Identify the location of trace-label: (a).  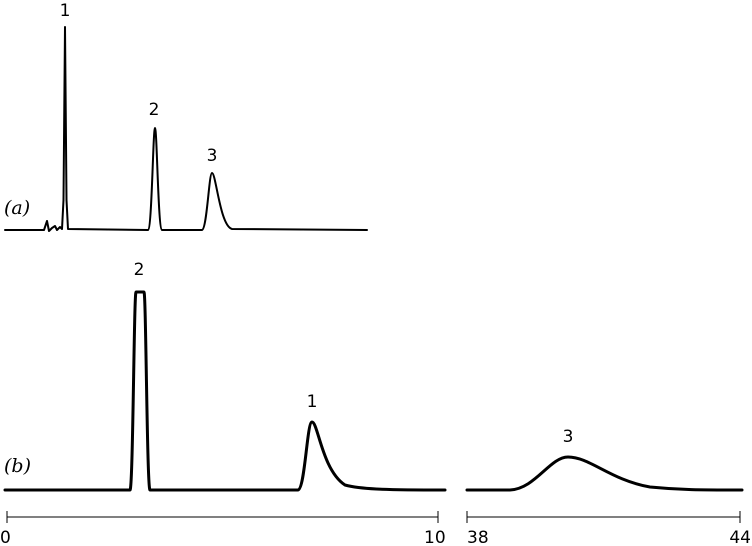
(17, 208).